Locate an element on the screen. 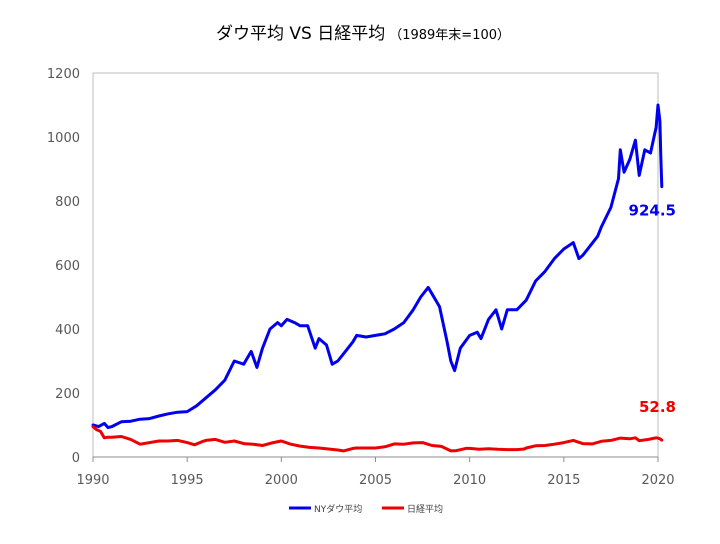 The width and height of the screenshot is (720, 544). end-value-label-2: 52.8 is located at coordinates (657, 407).